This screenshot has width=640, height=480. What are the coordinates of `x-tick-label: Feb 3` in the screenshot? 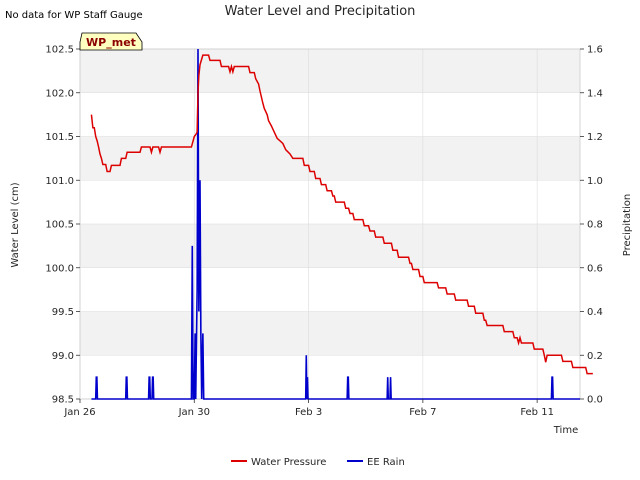 It's located at (308, 412).